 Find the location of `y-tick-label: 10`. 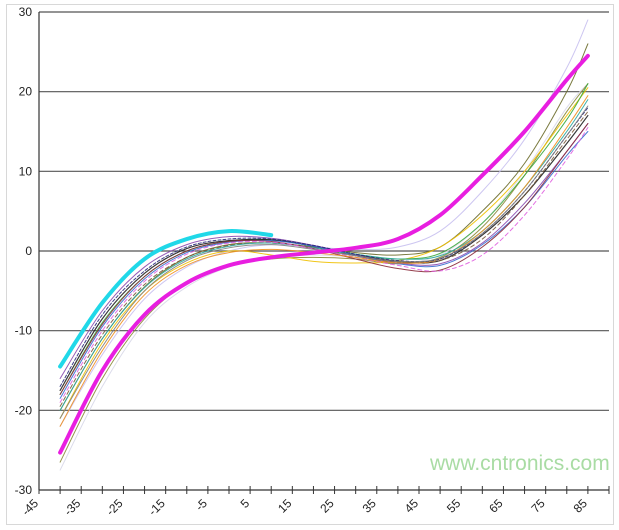

y-tick-label: 10 is located at coordinates (26, 171).